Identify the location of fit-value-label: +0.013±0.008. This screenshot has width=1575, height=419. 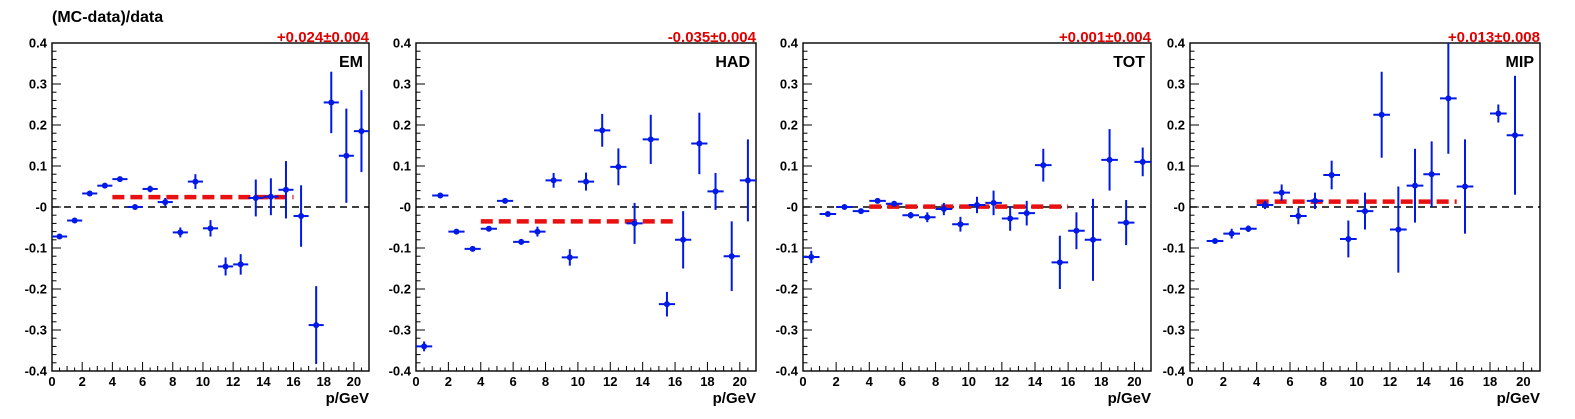
(1494, 37).